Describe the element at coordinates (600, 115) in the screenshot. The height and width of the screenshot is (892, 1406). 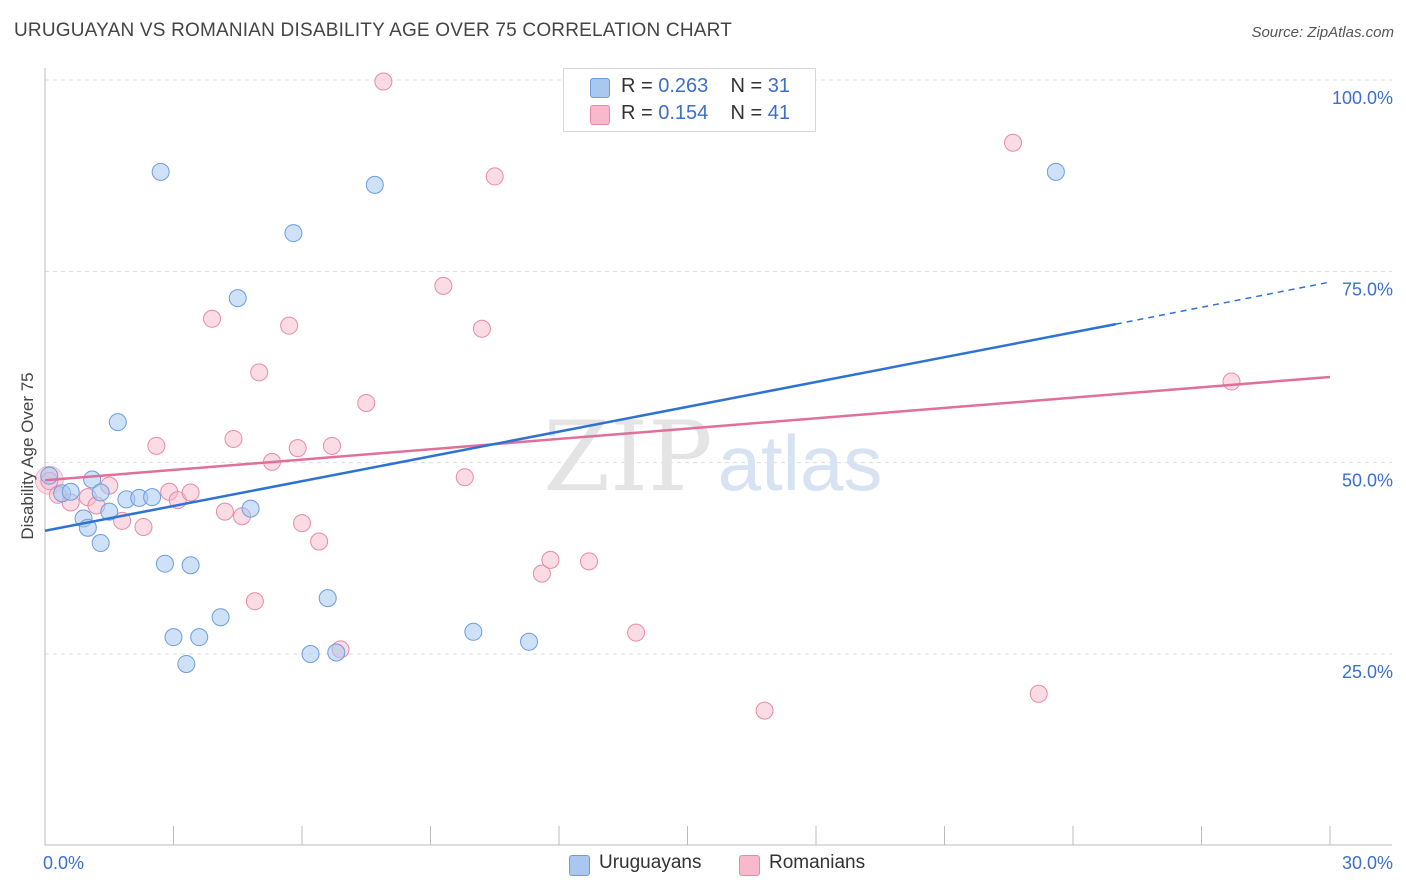
I see `legend-swatch-pink` at that location.